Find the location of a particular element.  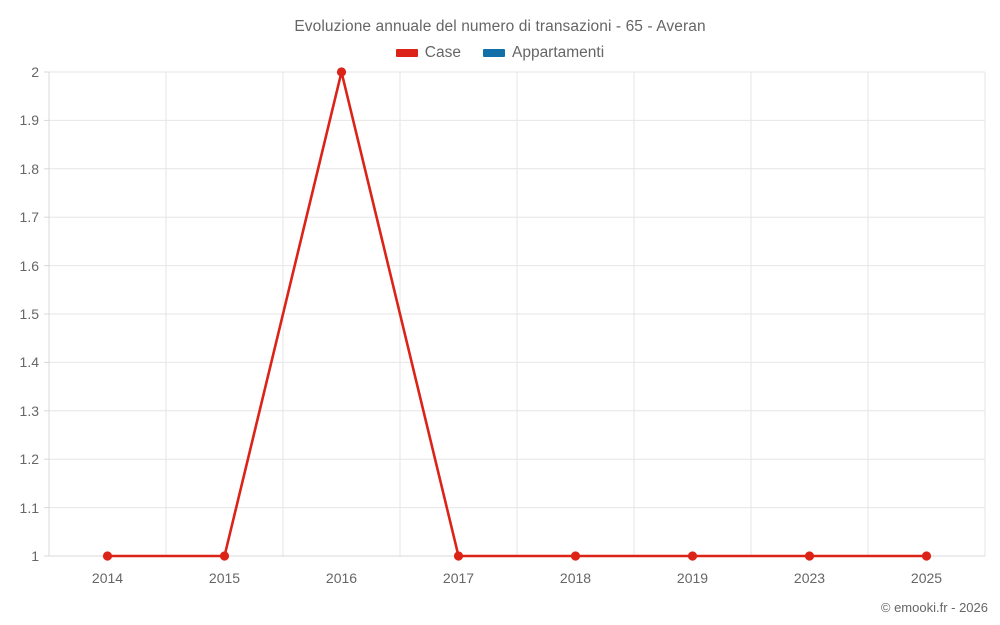

legend-item-appartamenti: Appartamenti is located at coordinates (543, 53).